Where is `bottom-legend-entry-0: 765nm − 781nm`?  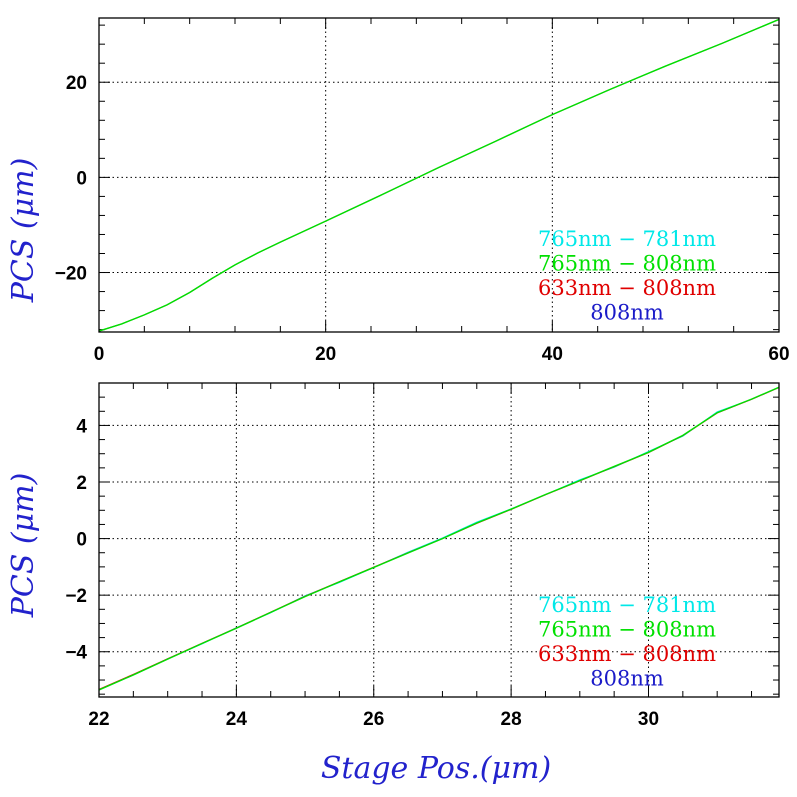
bottom-legend-entry-0: 765nm − 781nm is located at coordinates (627, 605).